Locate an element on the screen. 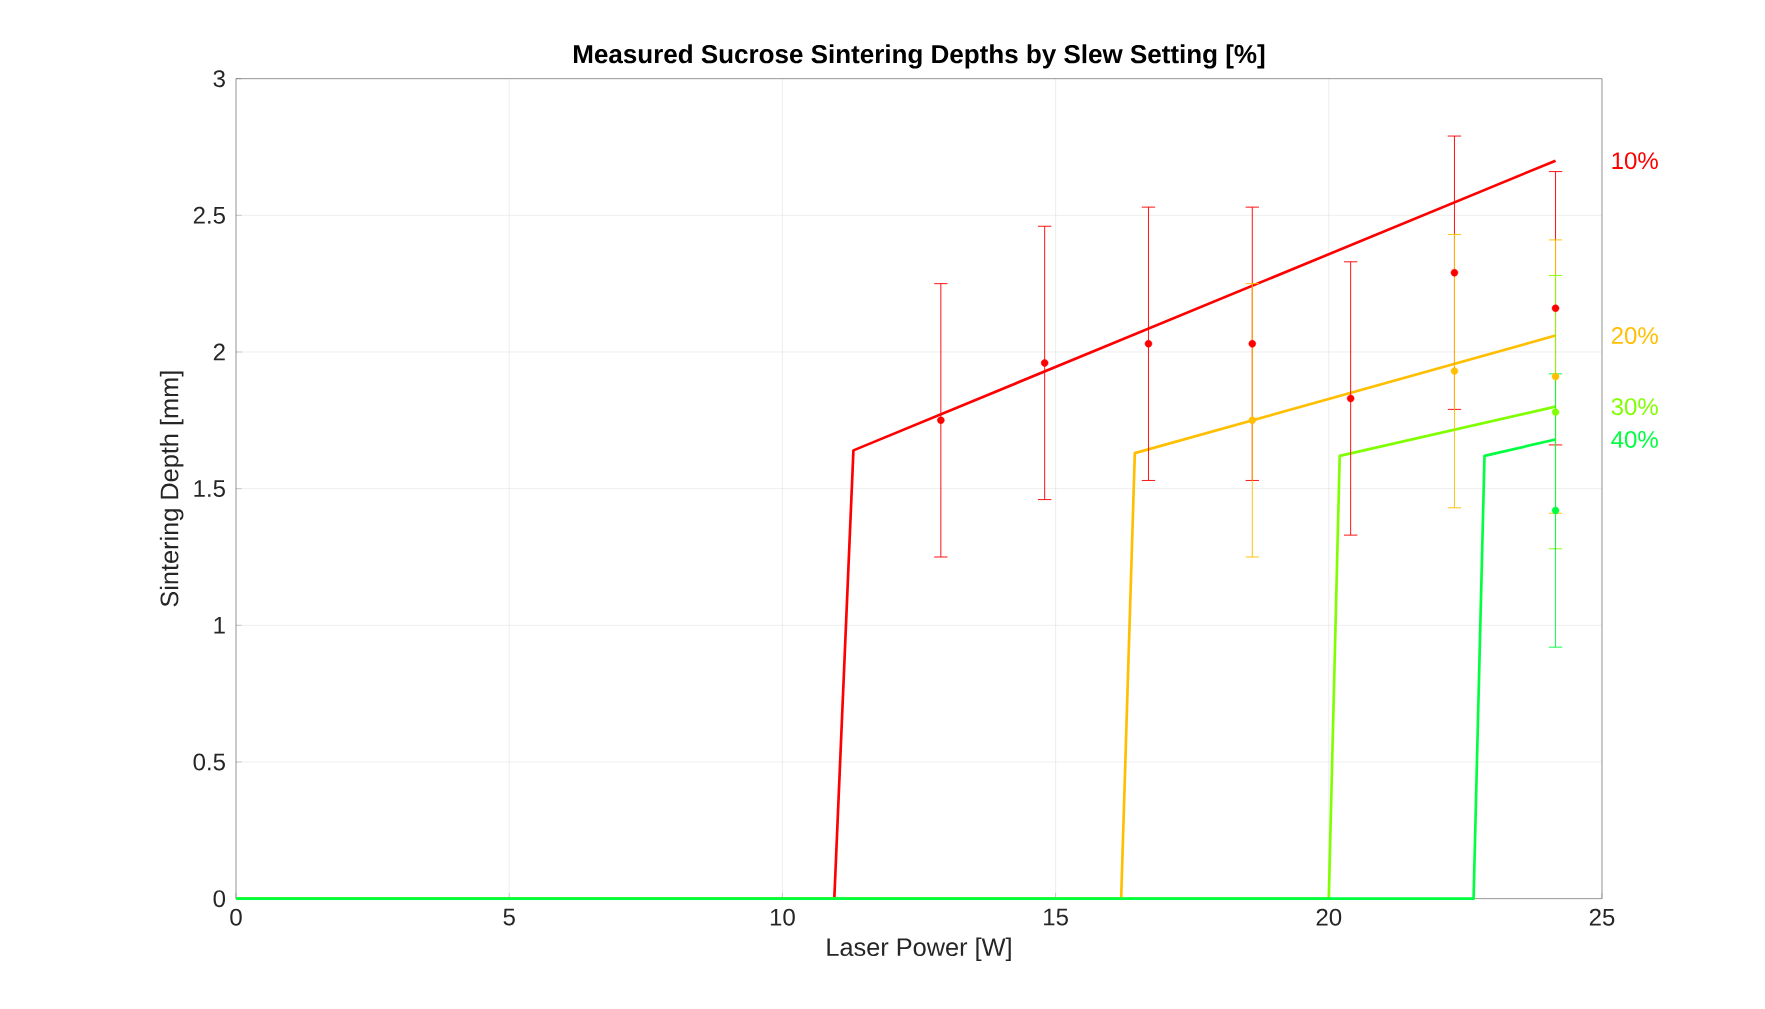 The width and height of the screenshot is (1765, 1009). x-tick-label: 10 is located at coordinates (782, 917).